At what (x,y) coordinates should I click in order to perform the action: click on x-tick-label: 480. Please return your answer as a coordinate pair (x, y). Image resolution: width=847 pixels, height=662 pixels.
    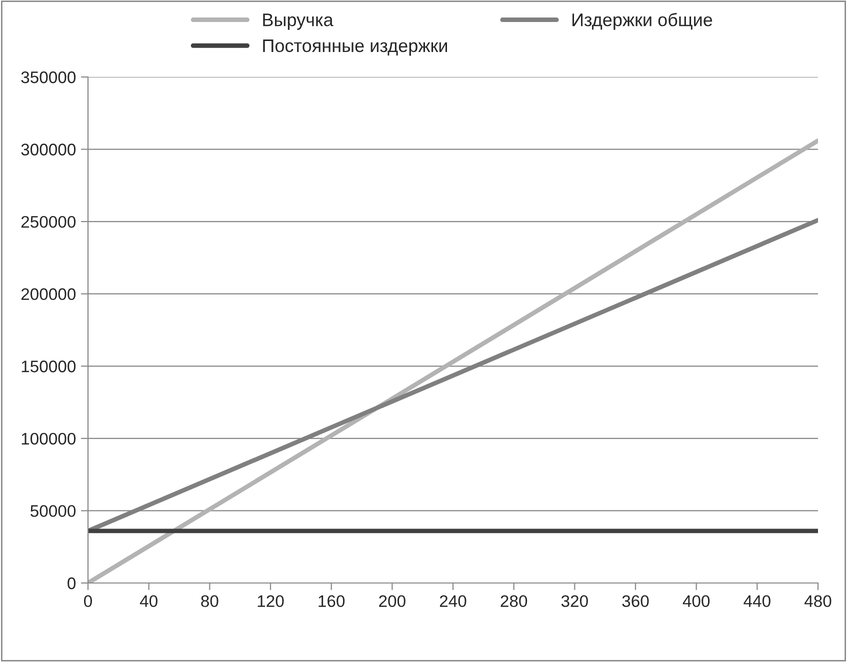
    Looking at the image, I should click on (818, 601).